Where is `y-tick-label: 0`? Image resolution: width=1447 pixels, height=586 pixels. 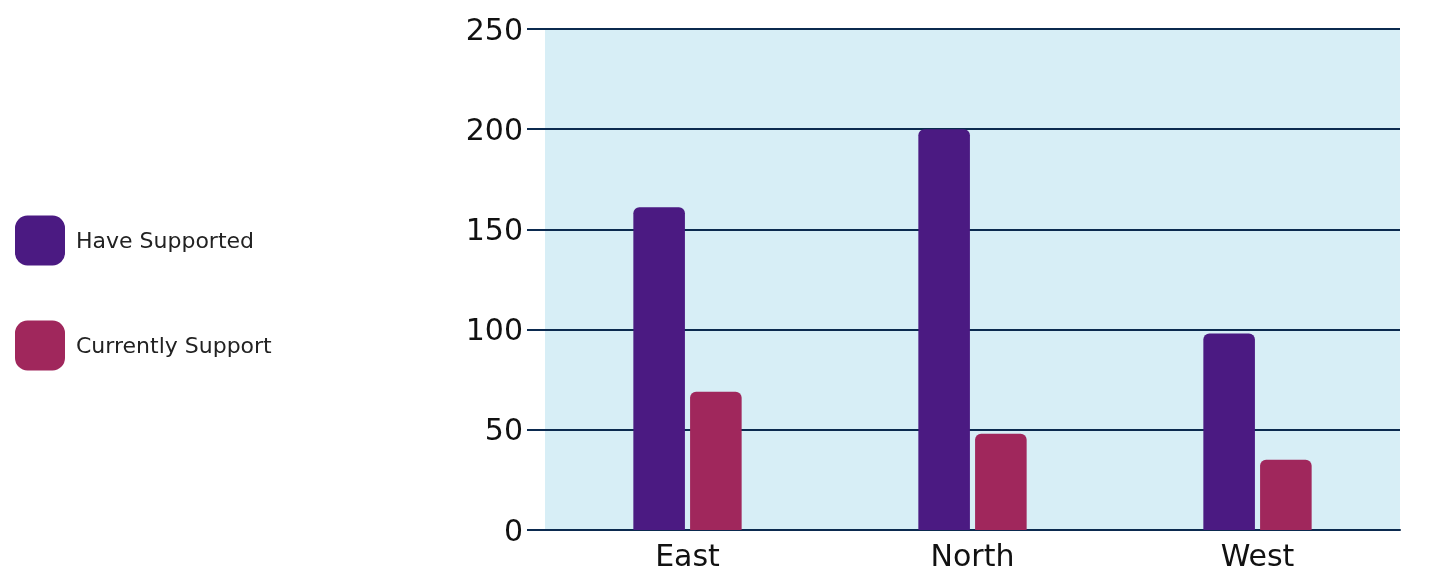 y-tick-label: 0 is located at coordinates (513, 530).